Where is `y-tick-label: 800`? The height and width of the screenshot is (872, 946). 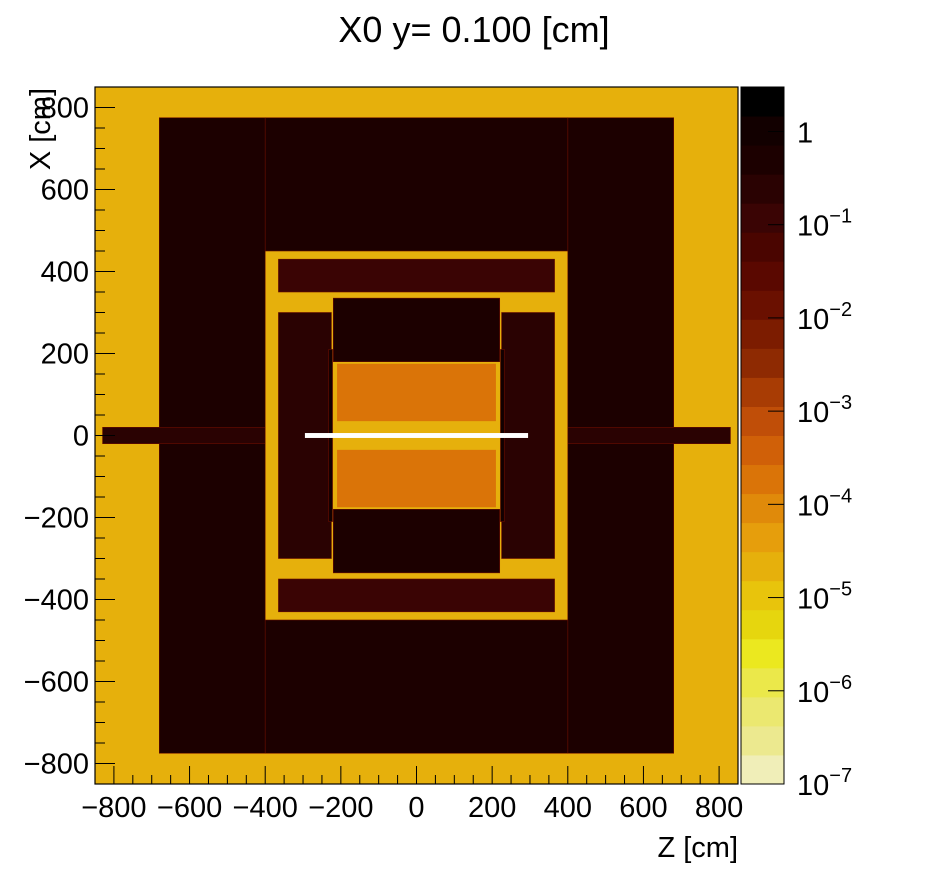 y-tick-label: 800 is located at coordinates (65, 109).